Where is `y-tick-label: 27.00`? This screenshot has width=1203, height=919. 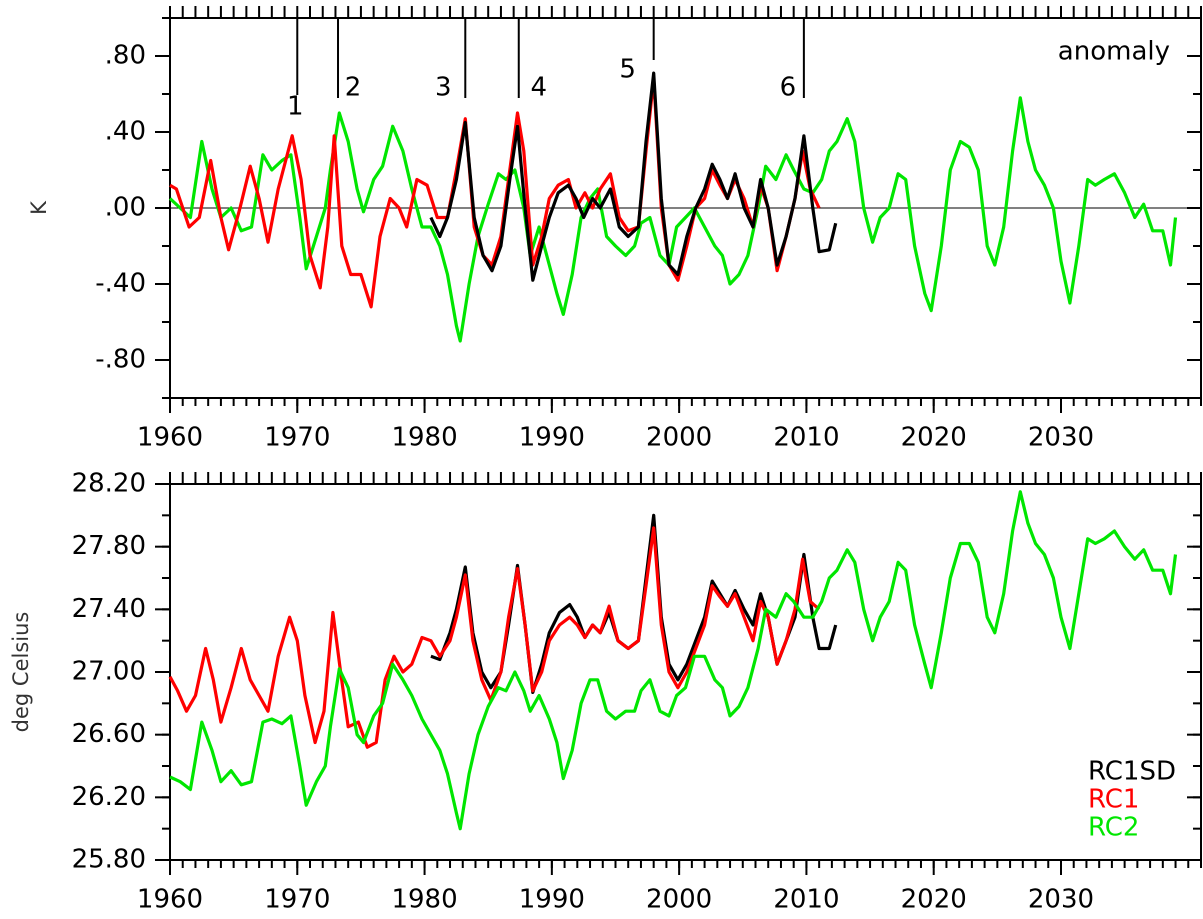
y-tick-label: 27.00 is located at coordinates (109, 672).